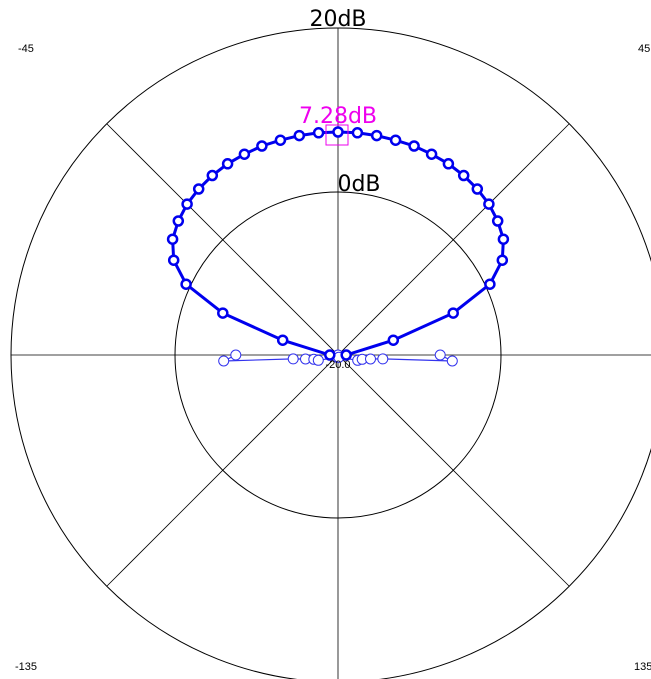  I want to click on peak-label: 7.28dB, so click(338, 116).